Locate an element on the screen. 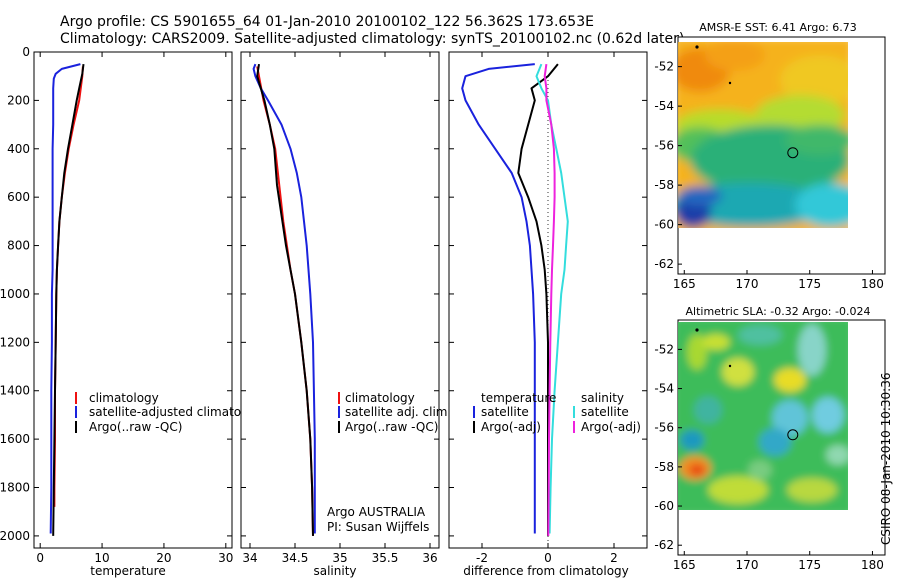 The width and height of the screenshot is (900, 580). x-tick-label: 10 is located at coordinates (101, 558).